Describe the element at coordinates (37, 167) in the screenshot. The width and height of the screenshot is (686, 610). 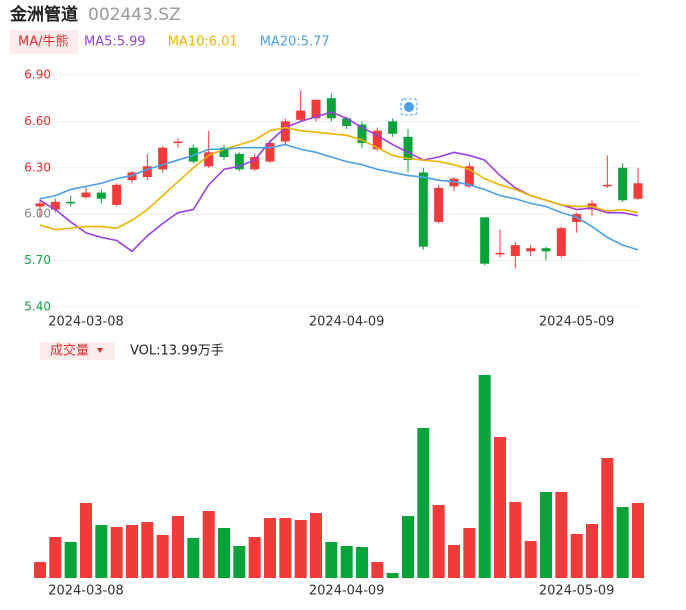
I see `y-tick-label: 6.30` at that location.